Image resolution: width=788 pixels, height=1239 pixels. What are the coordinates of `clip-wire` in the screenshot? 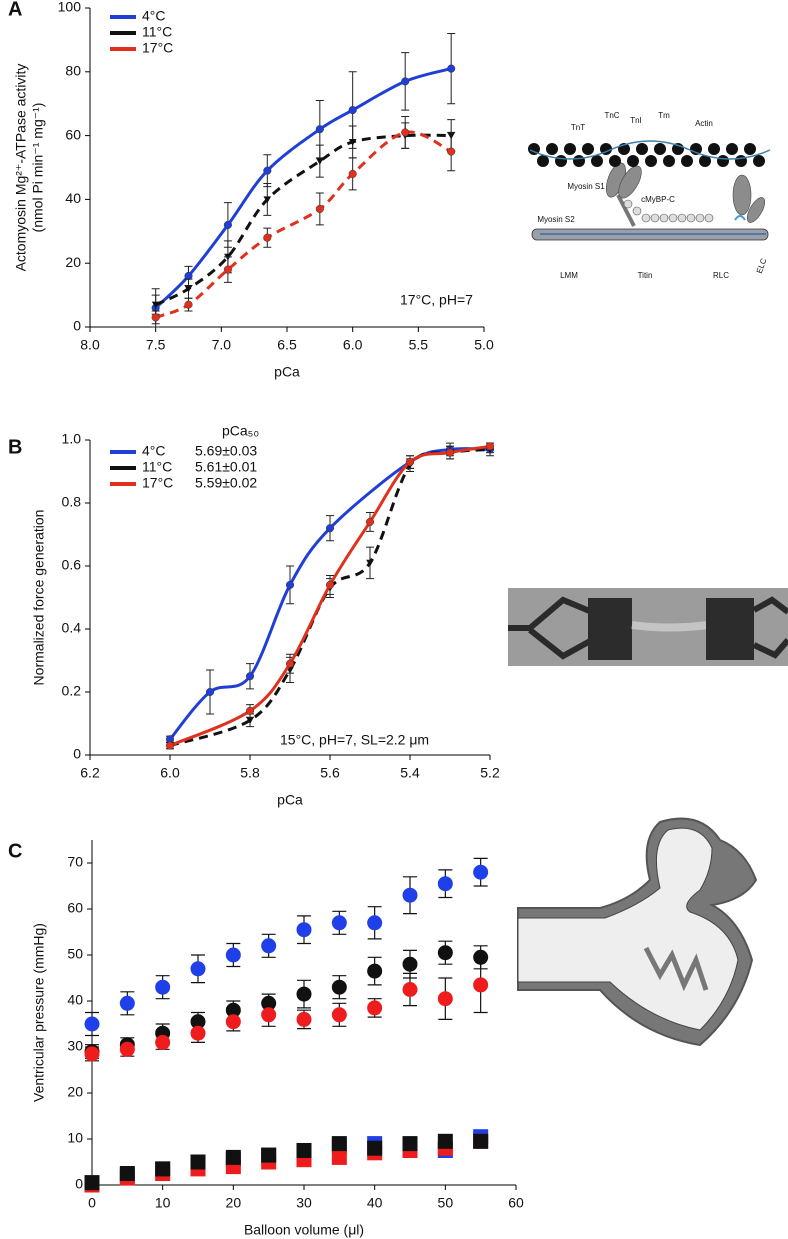 It's located at (770, 627).